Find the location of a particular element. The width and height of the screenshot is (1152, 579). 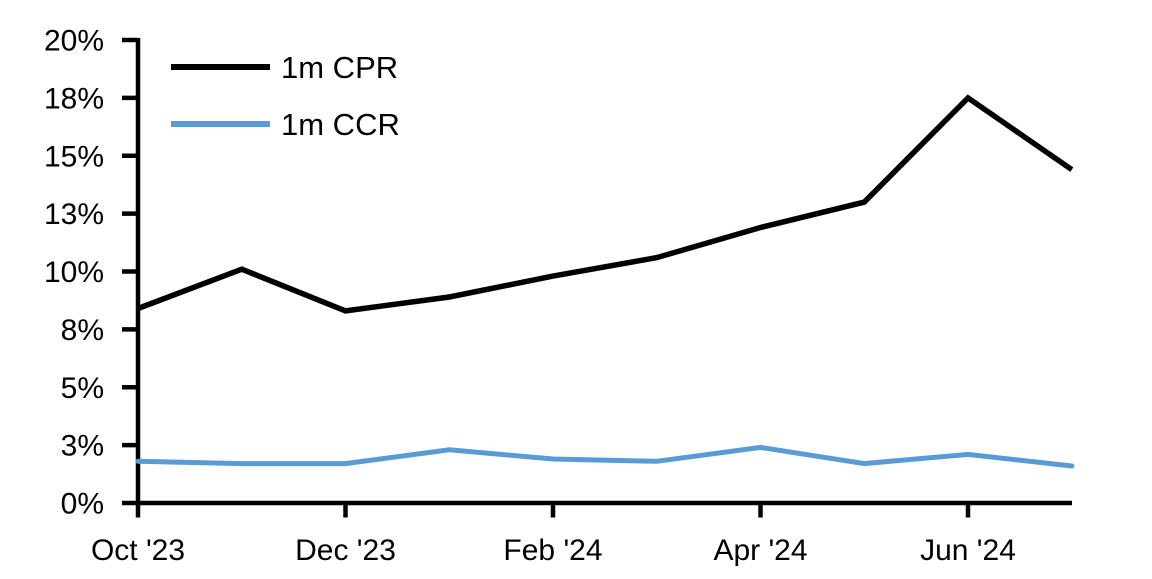

legend-label-ccr: 1m CCR is located at coordinates (340, 124).